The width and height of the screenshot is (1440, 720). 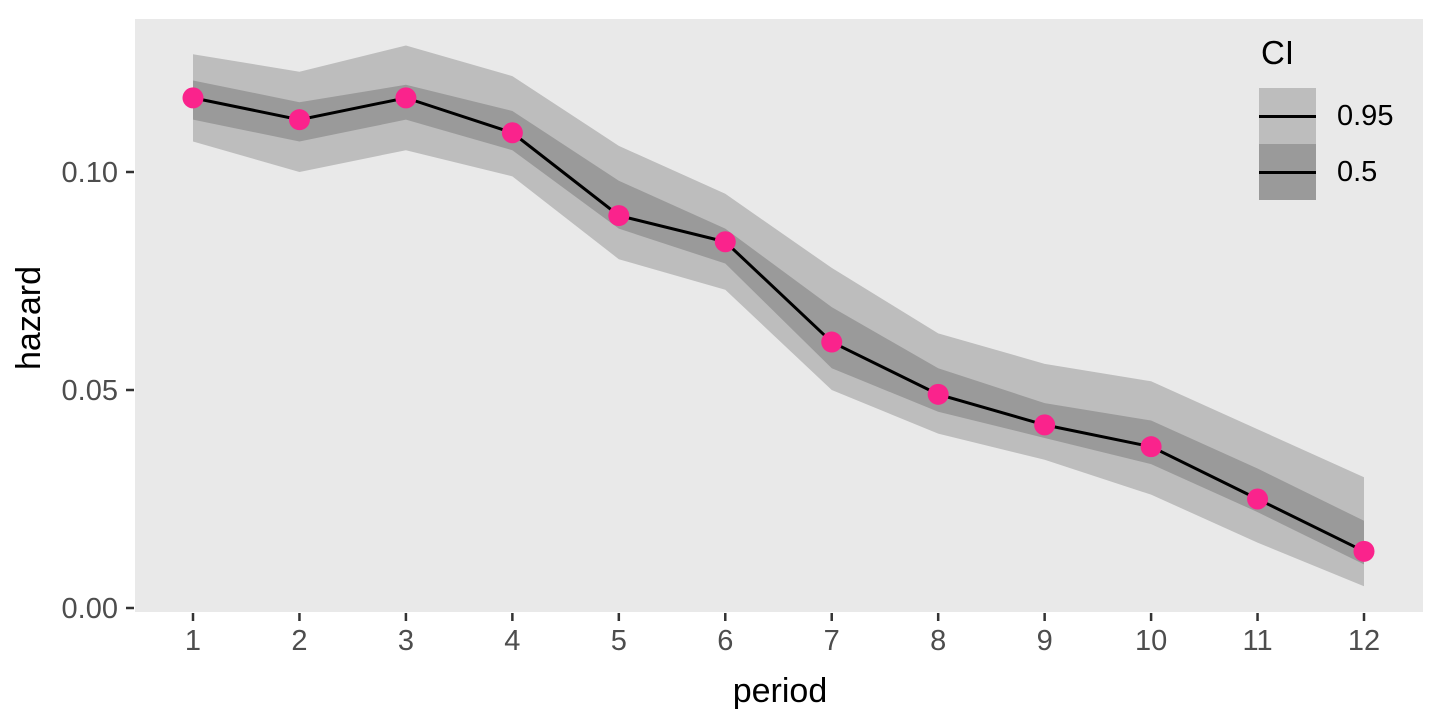 What do you see at coordinates (938, 641) in the screenshot?
I see `x-tick-label: 8` at bounding box center [938, 641].